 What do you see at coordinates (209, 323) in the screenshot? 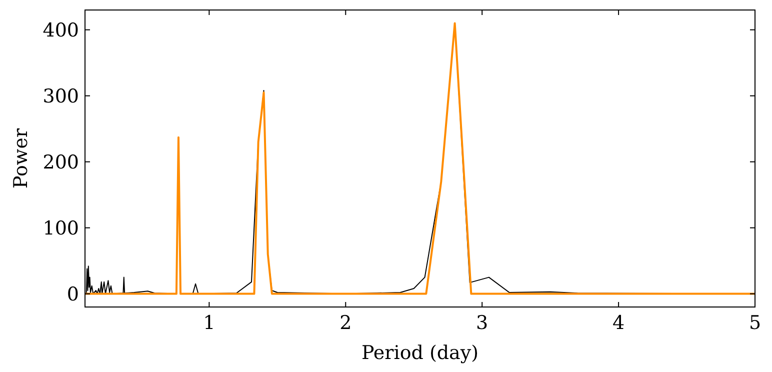
I see `x-tick-label: 1` at bounding box center [209, 323].